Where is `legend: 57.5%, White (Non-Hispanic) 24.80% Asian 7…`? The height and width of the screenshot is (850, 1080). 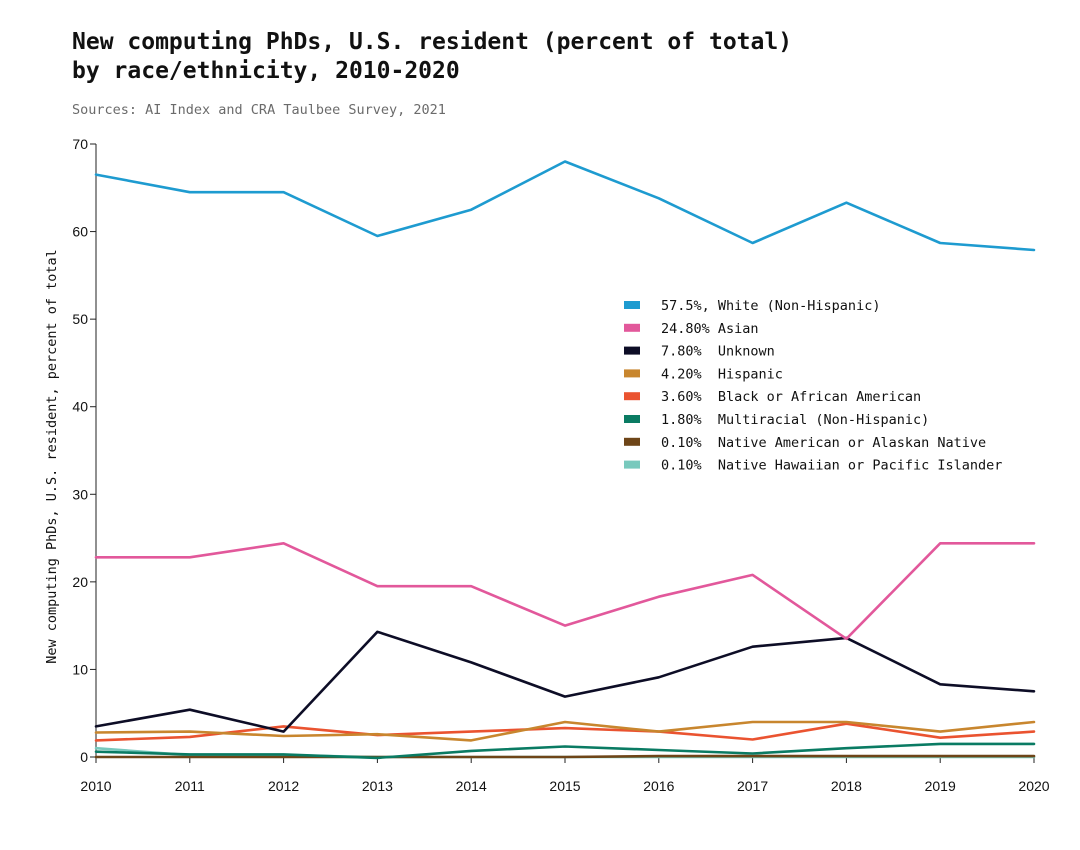 legend: 57.5%, White (Non-Hispanic) 24.80% Asian 7… is located at coordinates (813, 386).